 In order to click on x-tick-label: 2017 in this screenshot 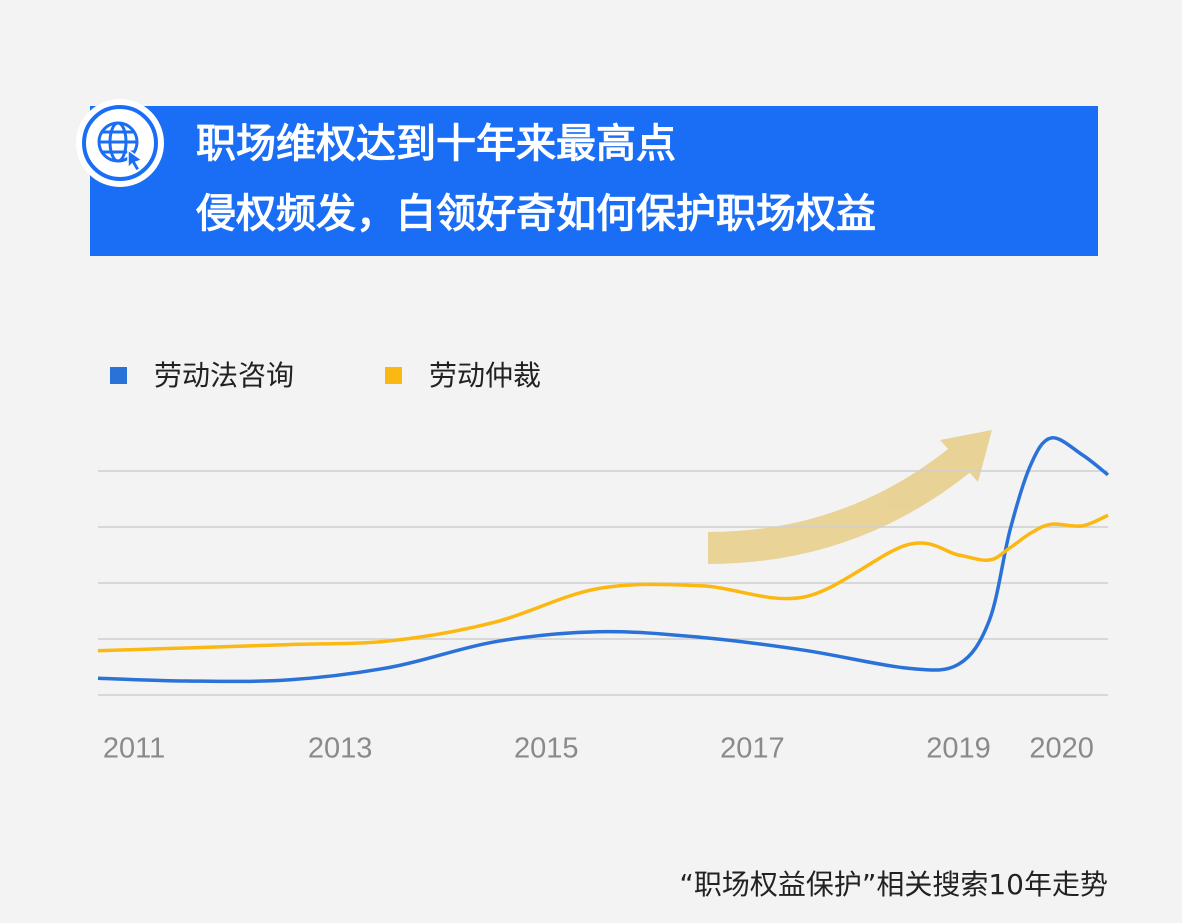, I will do `click(752, 749)`.